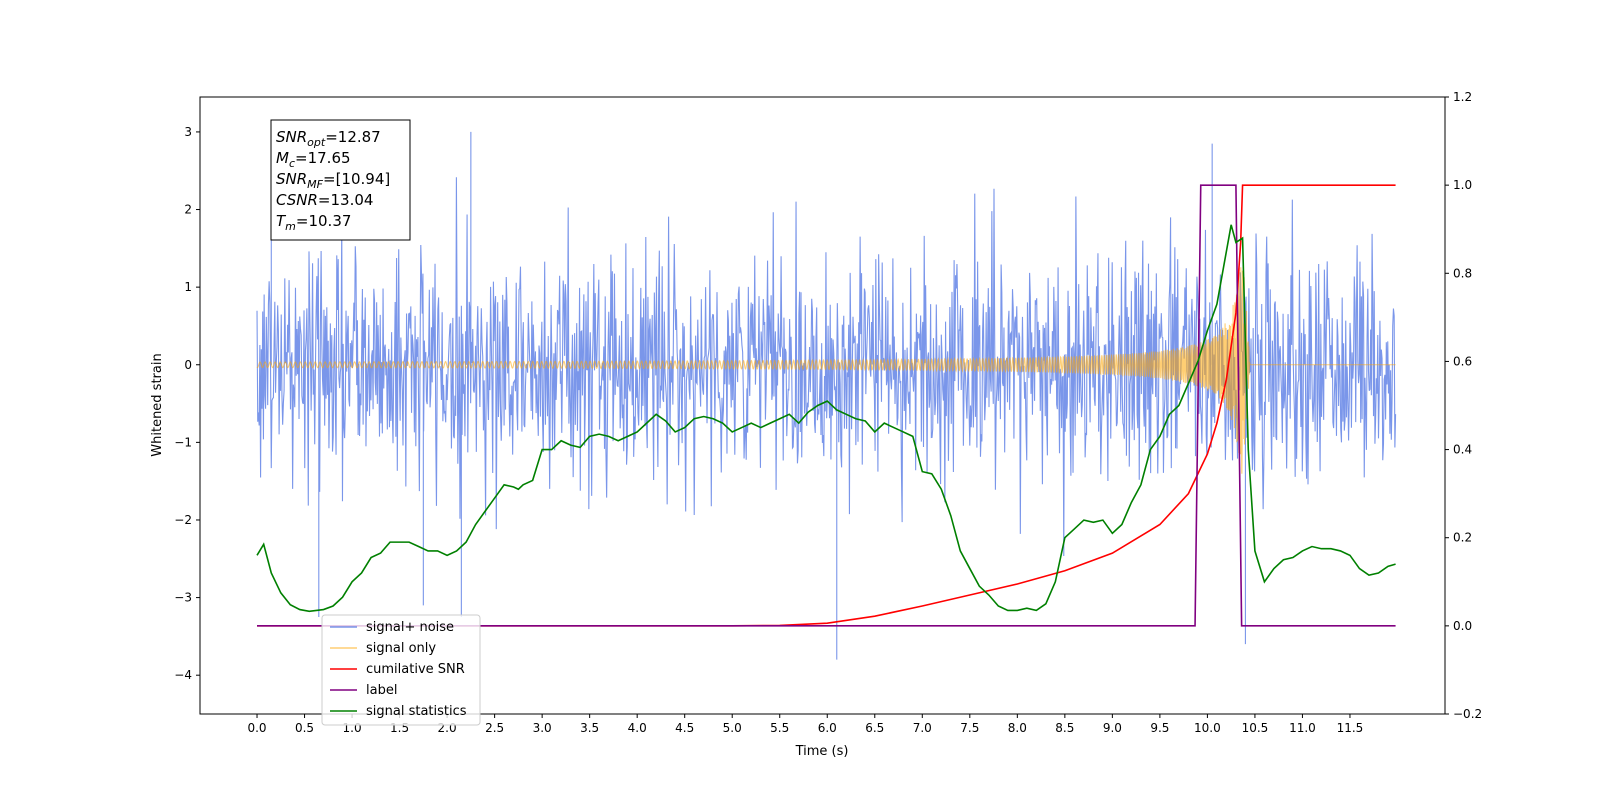 The image size is (1600, 800). I want to click on x-tick-label: 0.0, so click(256, 728).